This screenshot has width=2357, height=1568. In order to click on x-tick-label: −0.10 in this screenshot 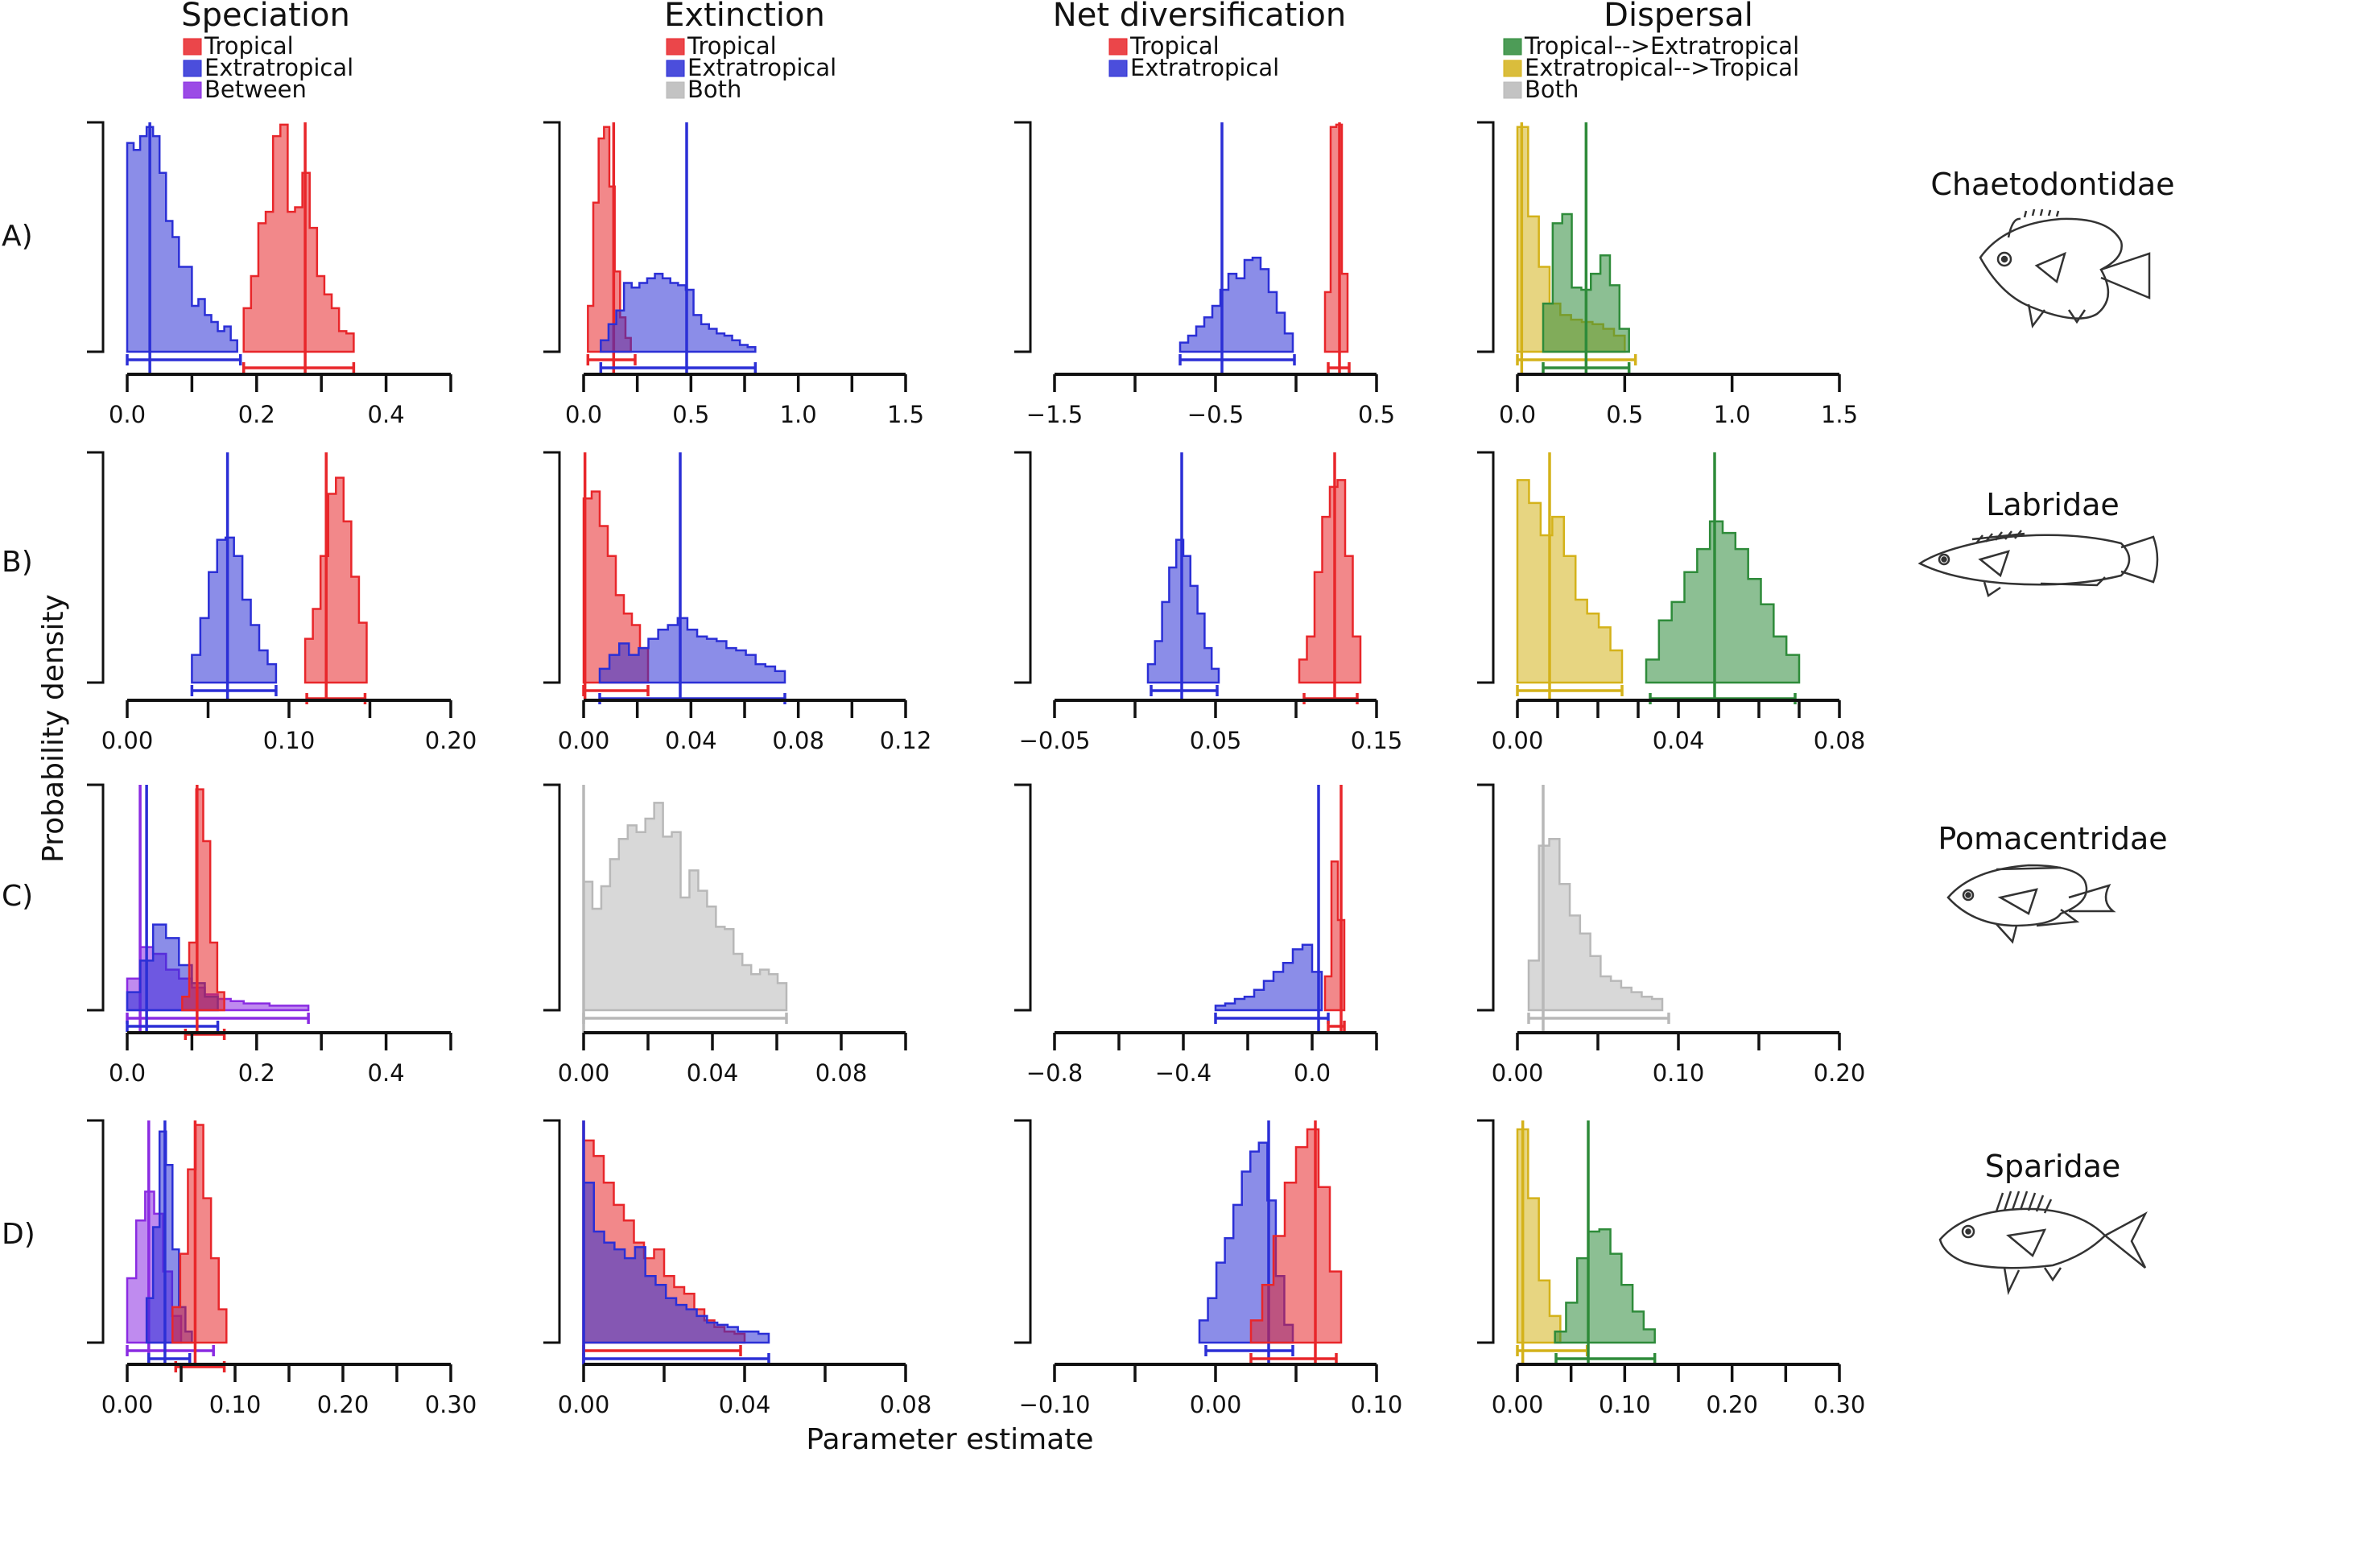, I will do `click(1055, 1404)`.